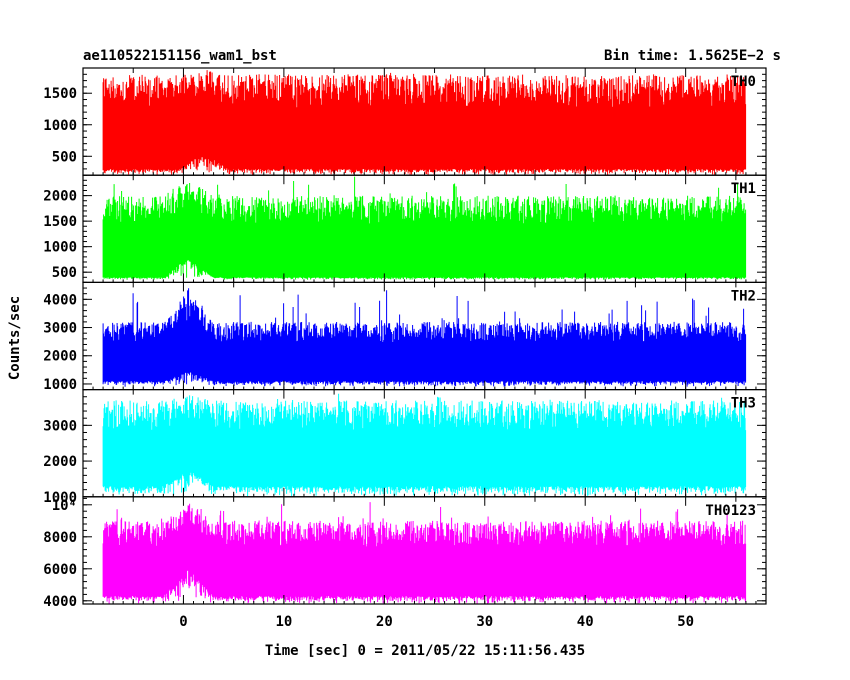 This screenshot has height=680, width=850. Describe the element at coordinates (424, 122) in the screenshot. I see `series-line-th0` at that location.